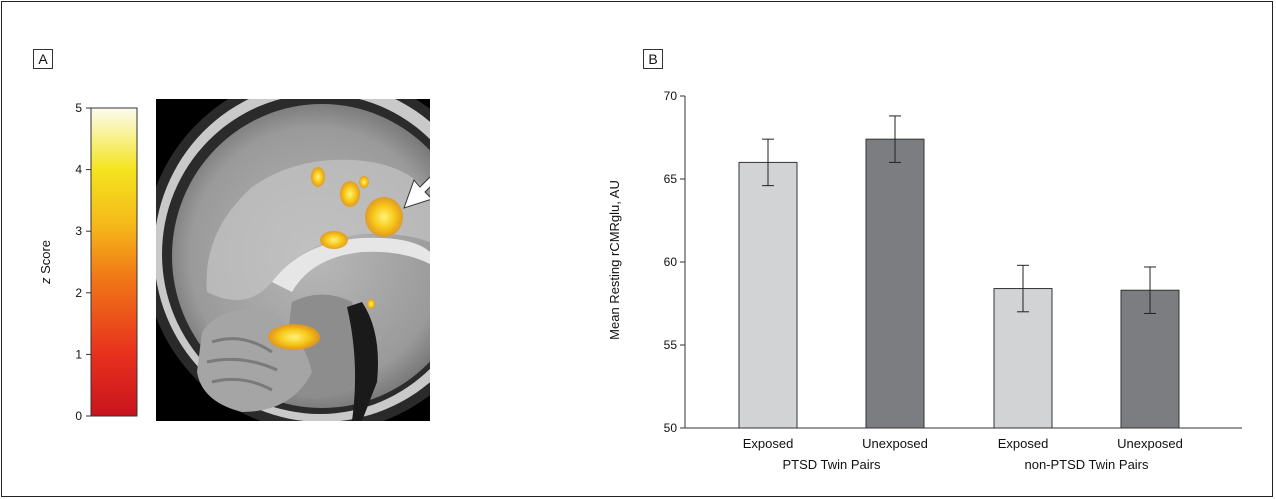 Image resolution: width=1276 pixels, height=499 pixels. What do you see at coordinates (43, 59) in the screenshot?
I see `panel-a-label: A` at bounding box center [43, 59].